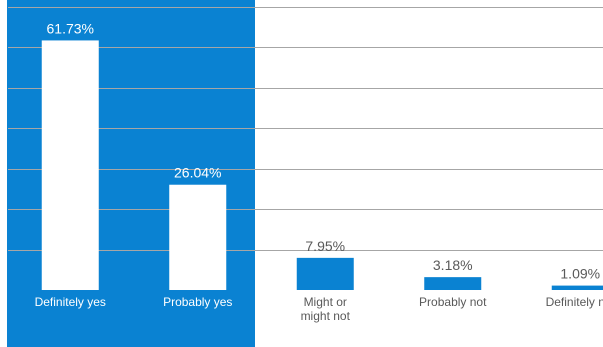 This screenshot has height=347, width=603. I want to click on value-label: 3.18%, so click(453, 265).